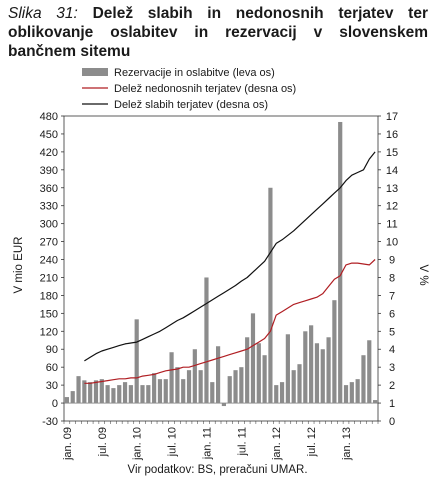 The width and height of the screenshot is (435, 480). What do you see at coordinates (392, 350) in the screenshot?
I see `y-right-tick-label: 4` at bounding box center [392, 350].